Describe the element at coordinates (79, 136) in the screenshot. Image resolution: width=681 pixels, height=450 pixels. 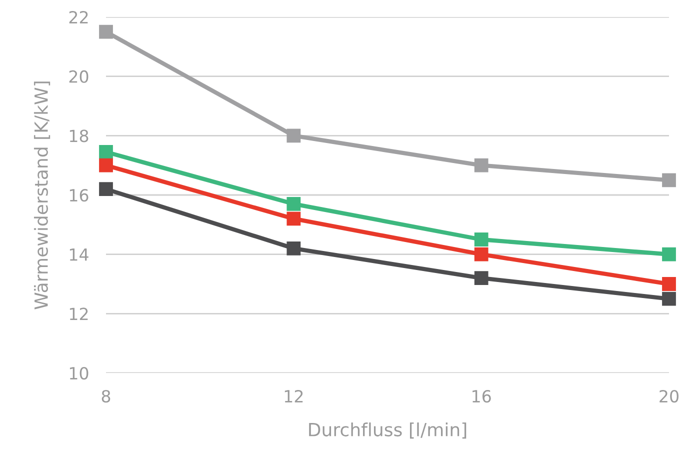
I see `y-tick-label: 18` at that location.